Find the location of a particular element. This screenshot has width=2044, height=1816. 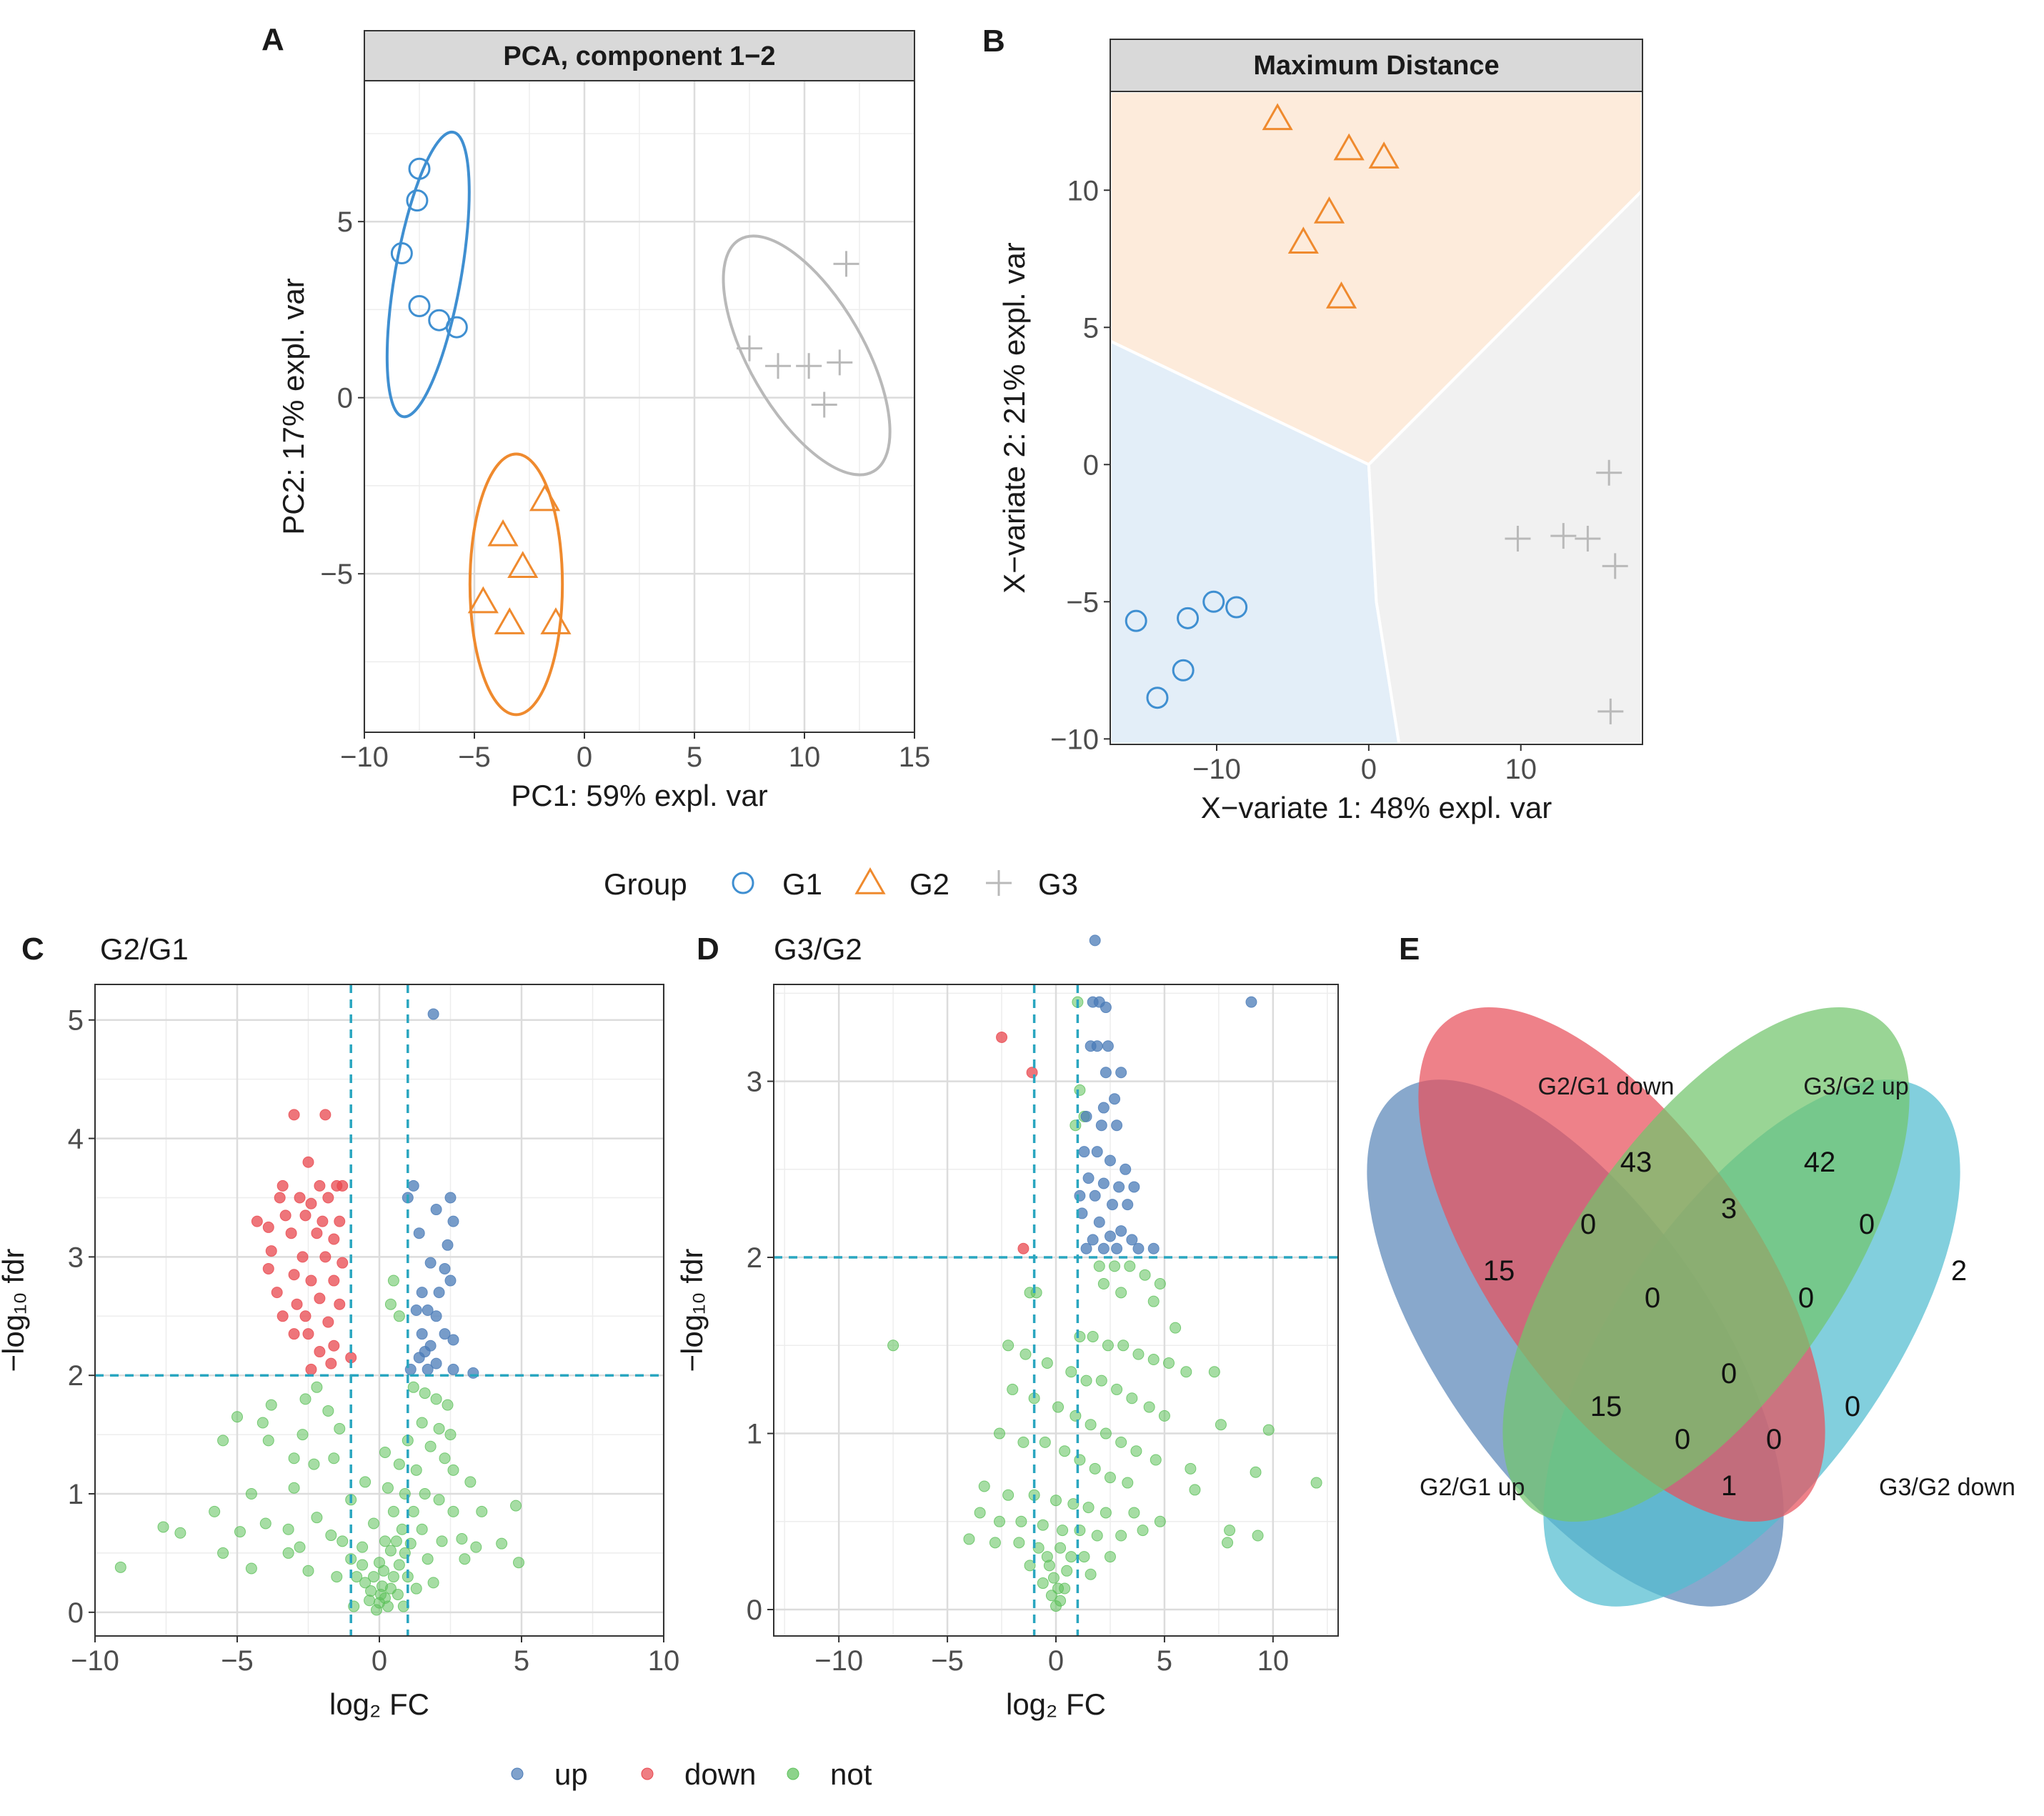

legend-label: G1 is located at coordinates (802, 884).